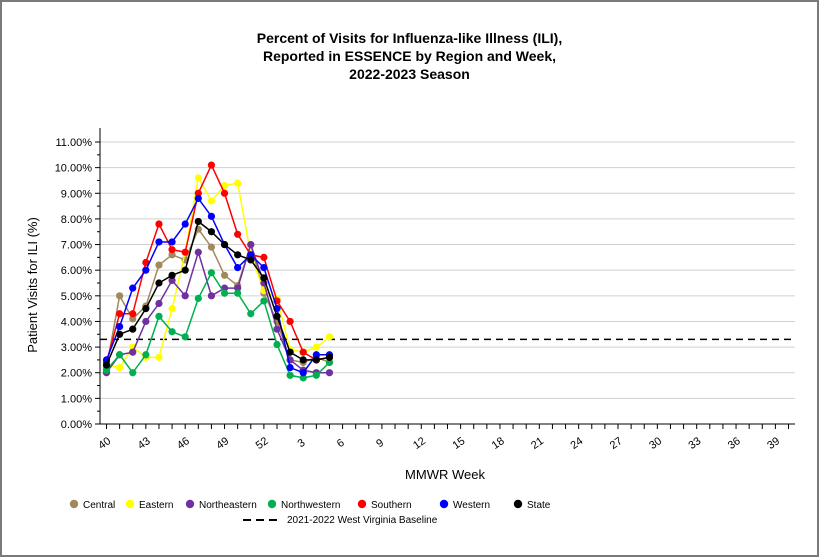  Describe the element at coordinates (498, 443) in the screenshot. I see `x-tick-label: 18` at that location.